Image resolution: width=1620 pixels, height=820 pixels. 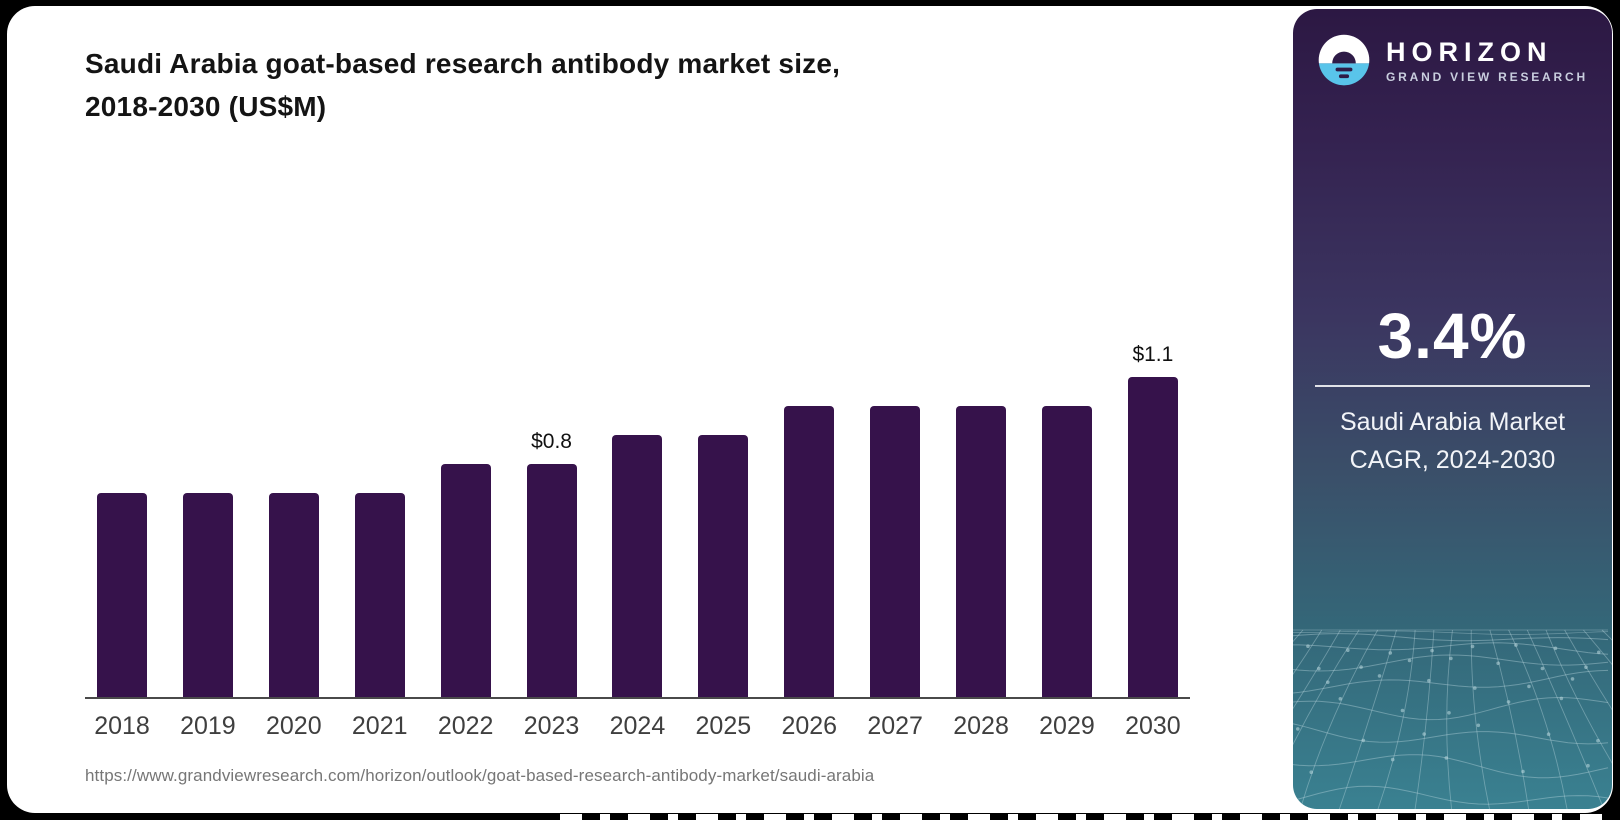 I want to click on stat-divider, so click(x=1452, y=386).